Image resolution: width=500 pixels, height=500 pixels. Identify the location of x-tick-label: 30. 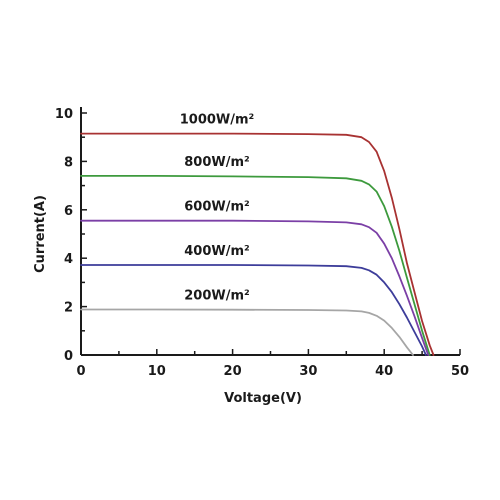
(308, 371).